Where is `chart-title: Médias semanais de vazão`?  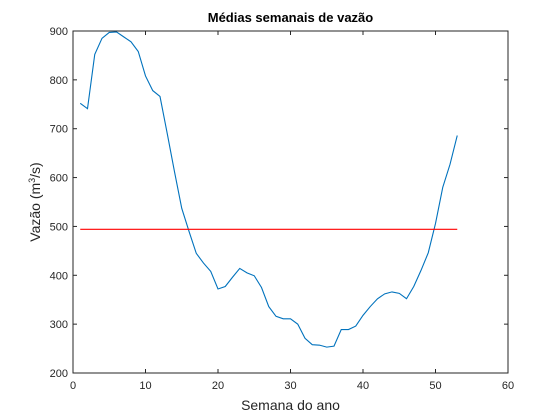
chart-title: Médias semanais de vazão is located at coordinates (291, 17).